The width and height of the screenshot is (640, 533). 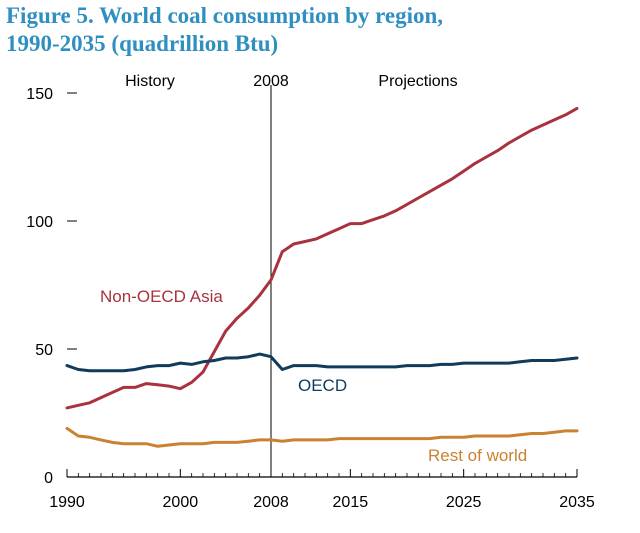 What do you see at coordinates (161, 296) in the screenshot?
I see `series-label-non-oecd-asia: Non-OECD Asia` at bounding box center [161, 296].